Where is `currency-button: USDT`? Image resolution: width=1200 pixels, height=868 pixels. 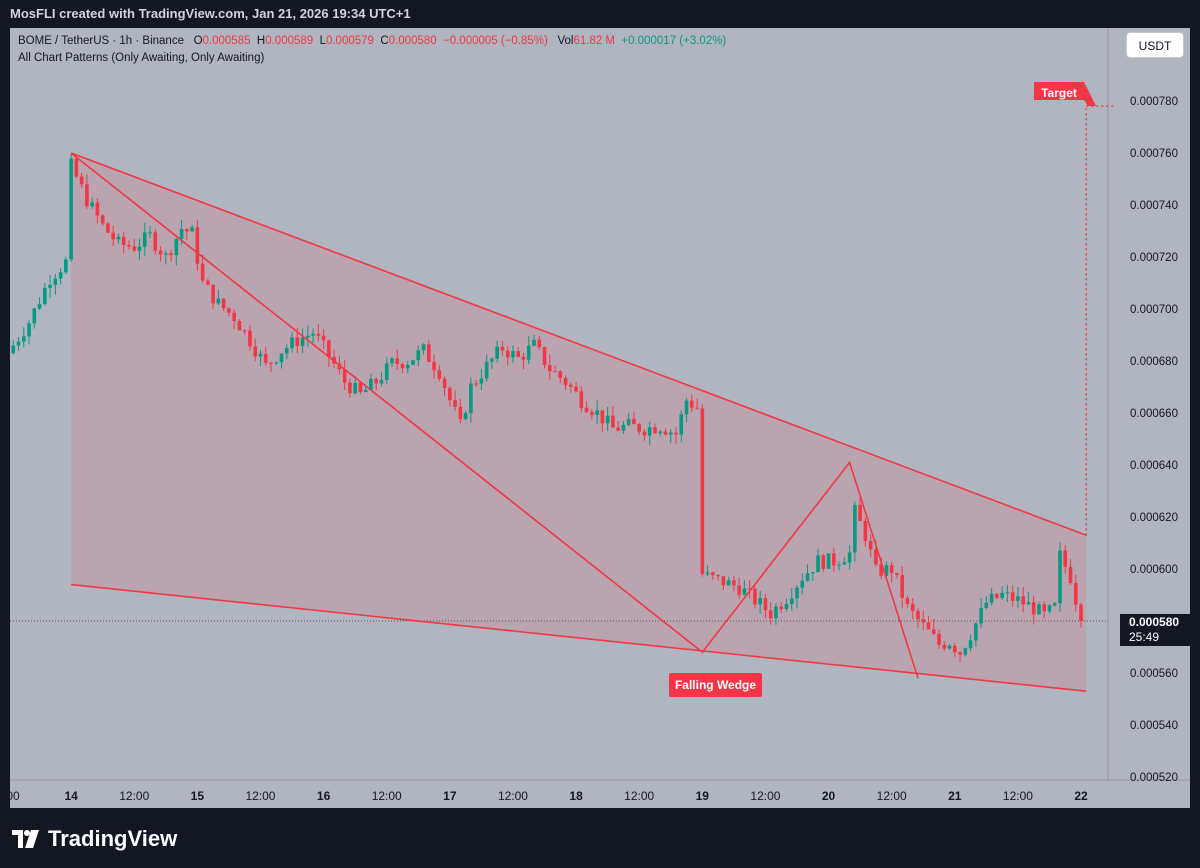
currency-button: USDT is located at coordinates (1155, 45).